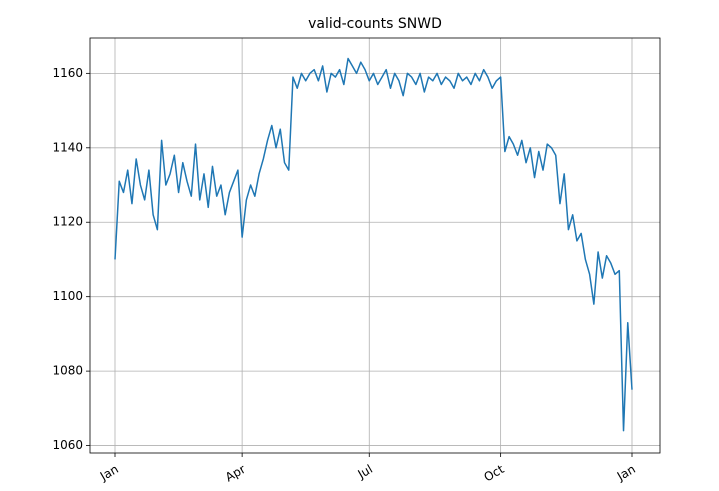 Image resolution: width=719 pixels, height=491 pixels. What do you see at coordinates (365, 472) in the screenshot?
I see `x-tick-label: Jul` at bounding box center [365, 472].